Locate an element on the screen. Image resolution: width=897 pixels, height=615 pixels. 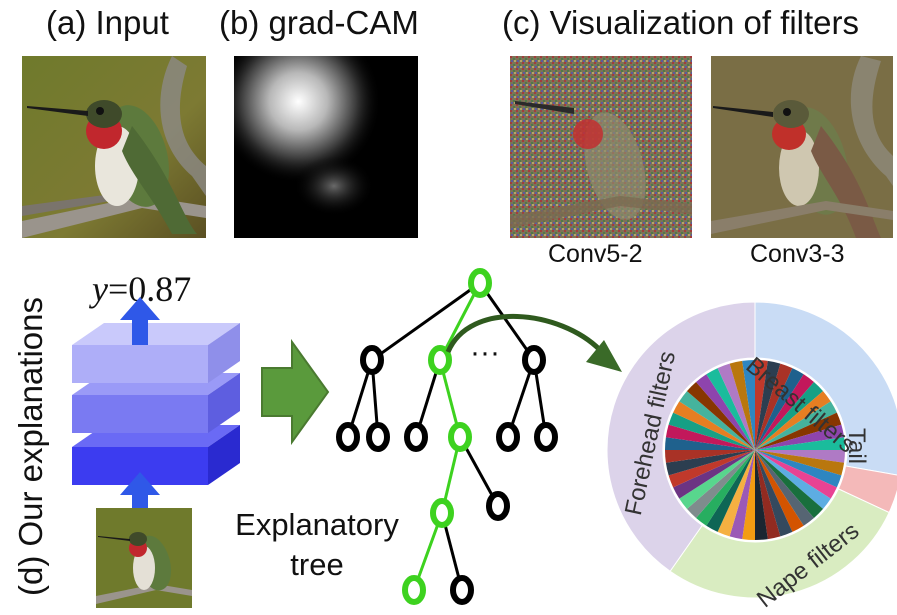
node-to-pie-arrow is located at coordinates (523, 333).